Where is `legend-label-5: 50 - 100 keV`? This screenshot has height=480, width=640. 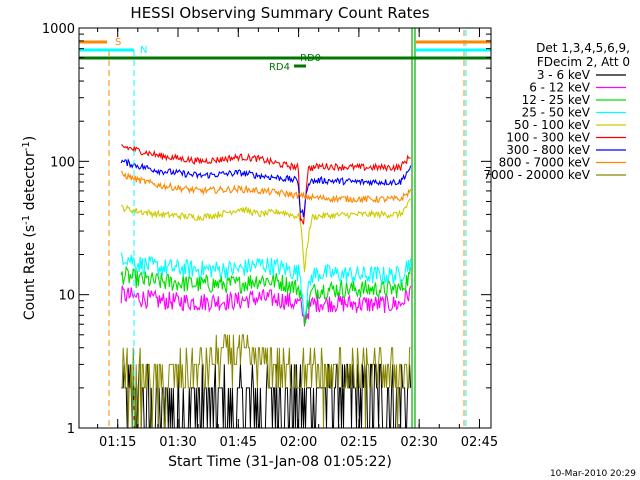 legend-label-5: 50 - 100 keV is located at coordinates (552, 125).